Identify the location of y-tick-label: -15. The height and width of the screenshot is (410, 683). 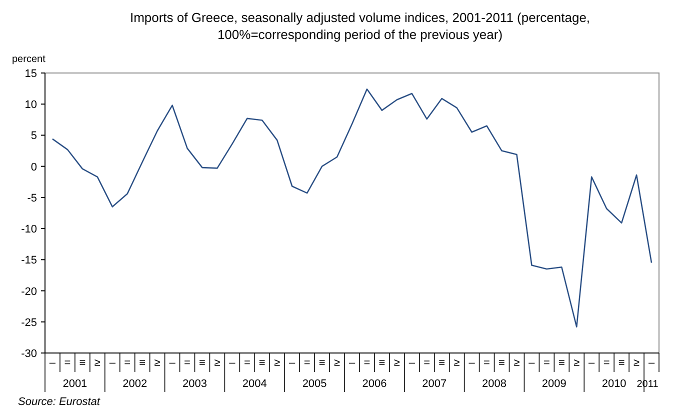
(29, 260).